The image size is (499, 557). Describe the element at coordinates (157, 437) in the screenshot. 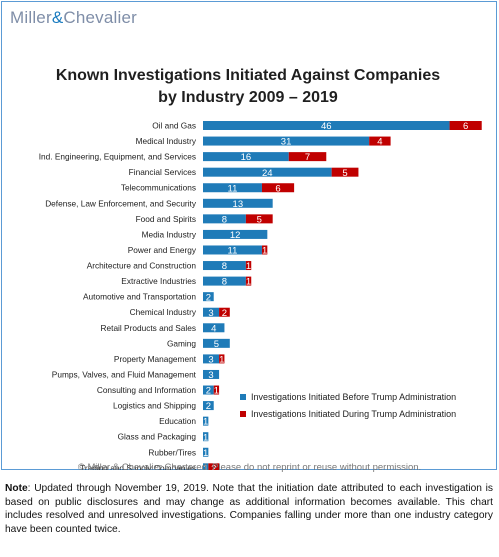

I see `category-label: Glass and Packaging` at that location.